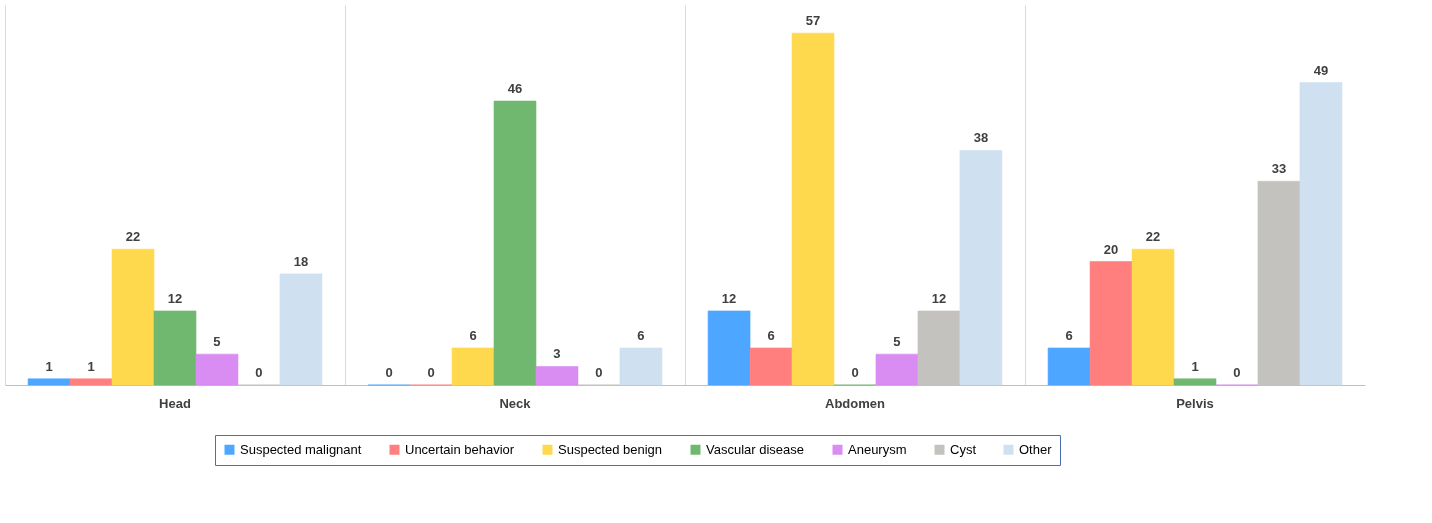 Image resolution: width=1432 pixels, height=523 pixels. I want to click on data-label: 18, so click(301, 261).